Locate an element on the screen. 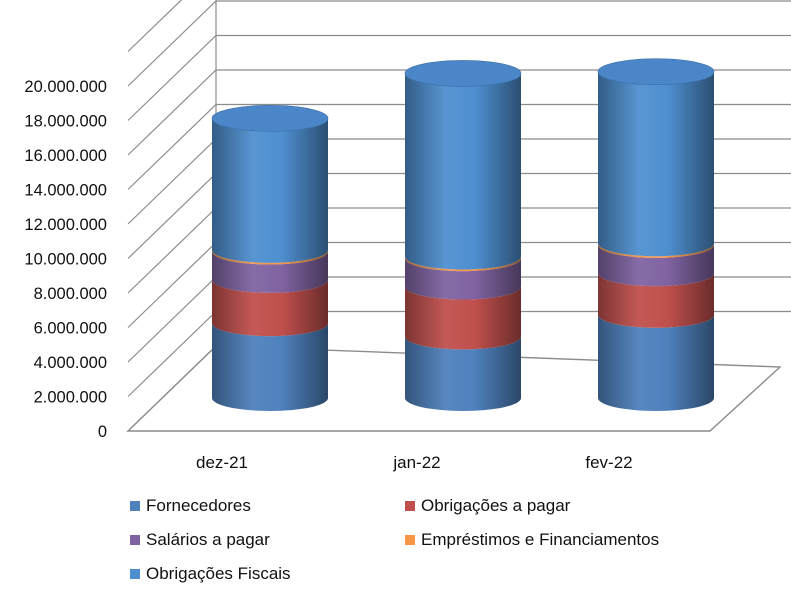 The width and height of the screenshot is (791, 592). y-tick-label: 2.000.000 is located at coordinates (70, 398).